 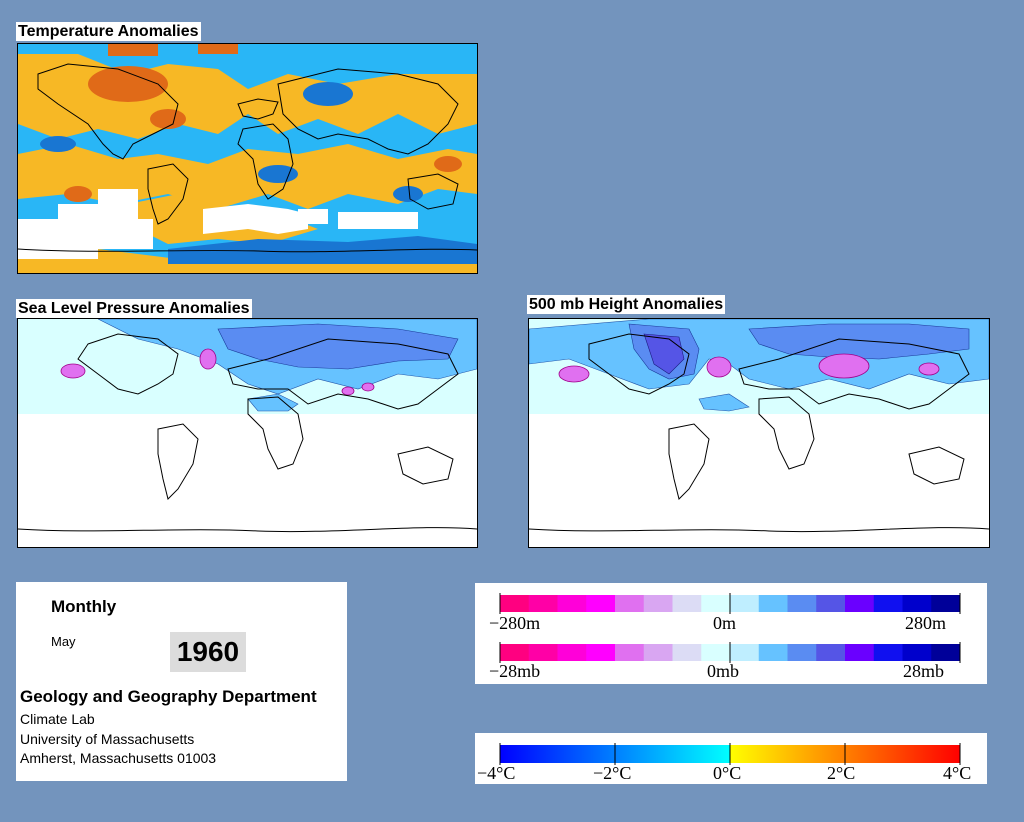 I want to click on deep-negative-height-regions, so click(x=664, y=354).